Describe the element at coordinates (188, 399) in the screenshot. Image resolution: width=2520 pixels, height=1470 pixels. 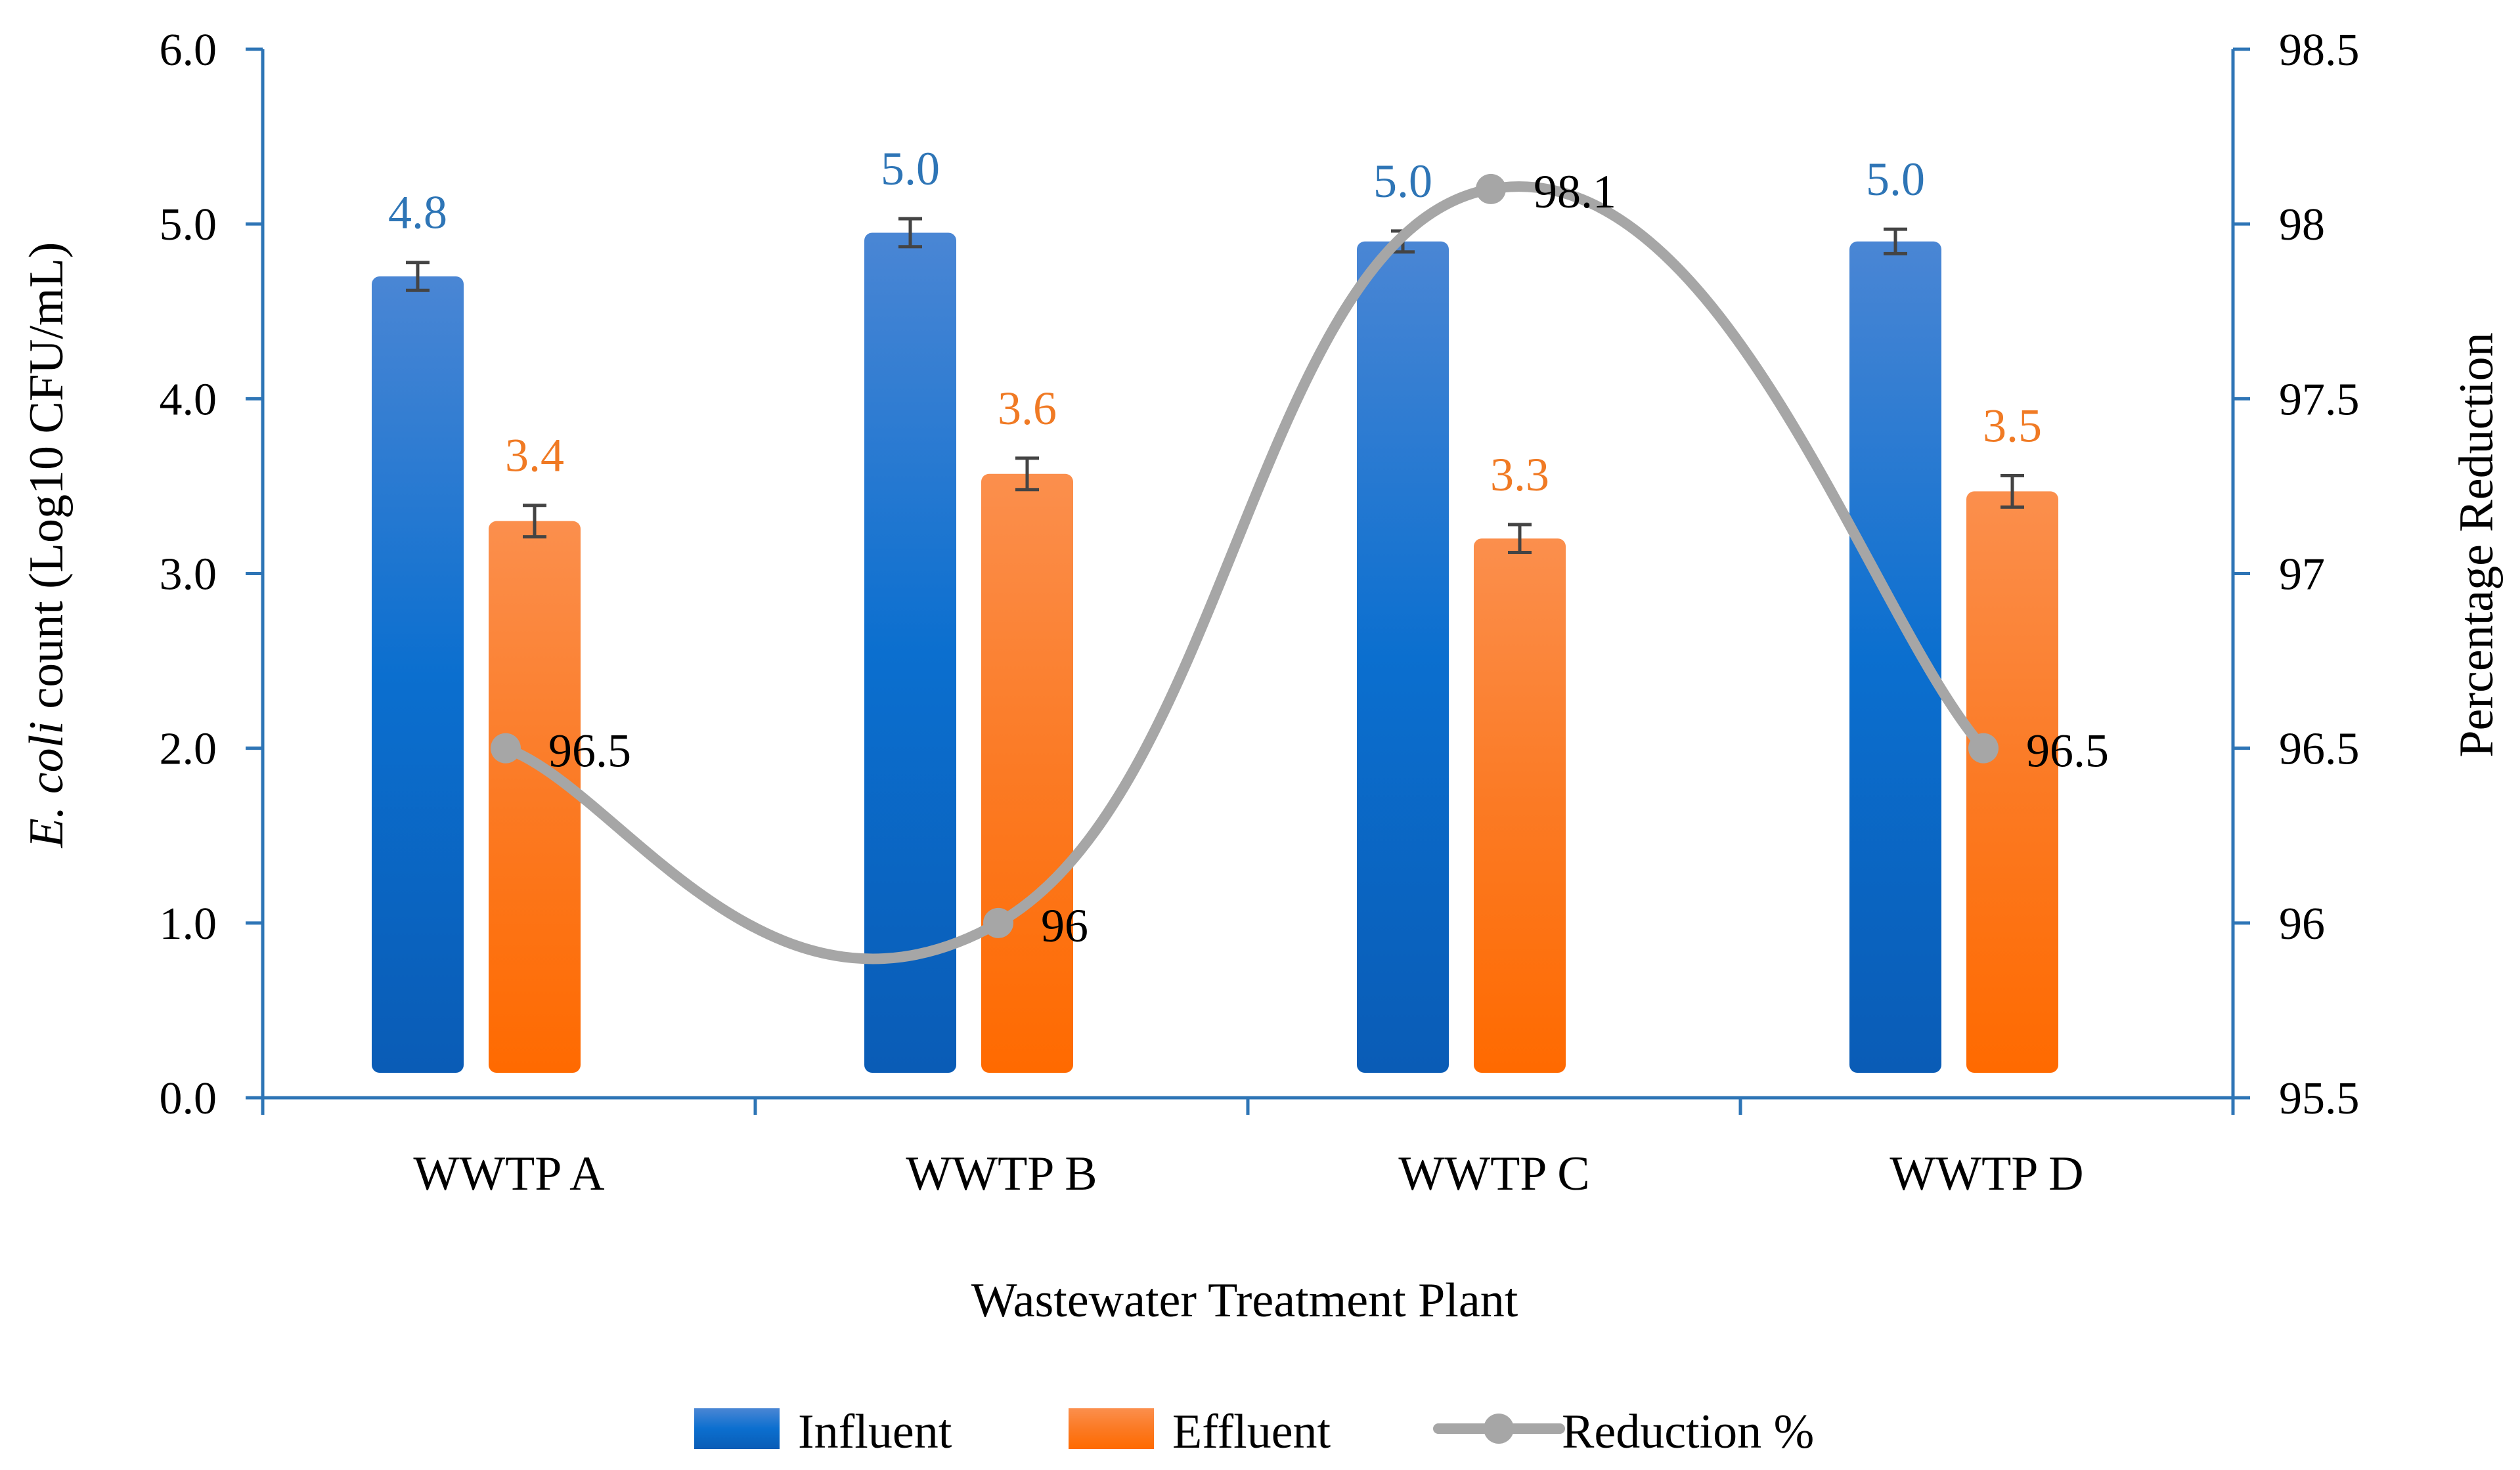
I see `left-axis-tick-label: 4.0` at that location.